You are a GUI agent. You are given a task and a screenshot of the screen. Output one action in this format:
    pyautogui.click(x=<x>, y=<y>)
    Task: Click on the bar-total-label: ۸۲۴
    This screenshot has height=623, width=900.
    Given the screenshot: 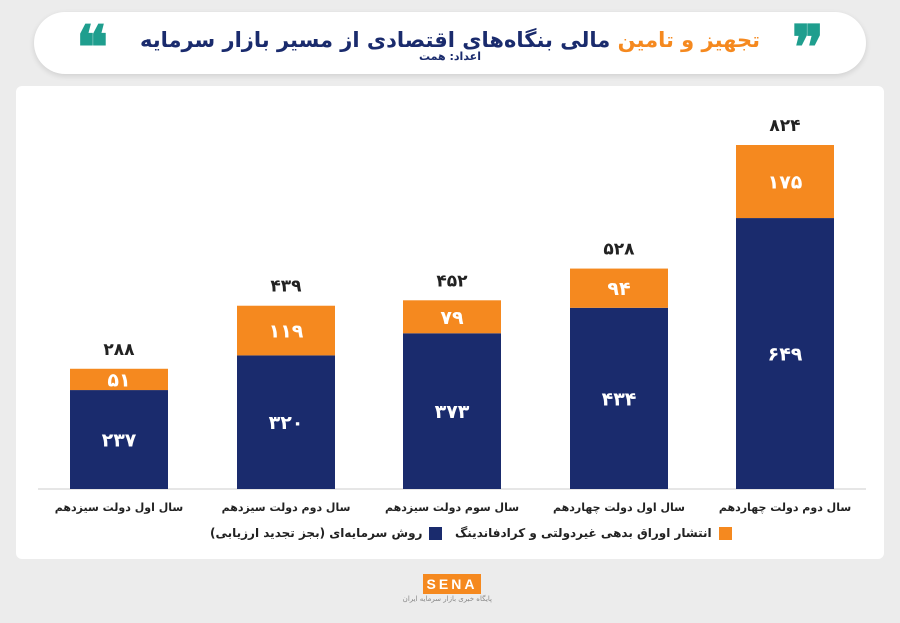 What is the action you would take?
    pyautogui.click(x=784, y=126)
    